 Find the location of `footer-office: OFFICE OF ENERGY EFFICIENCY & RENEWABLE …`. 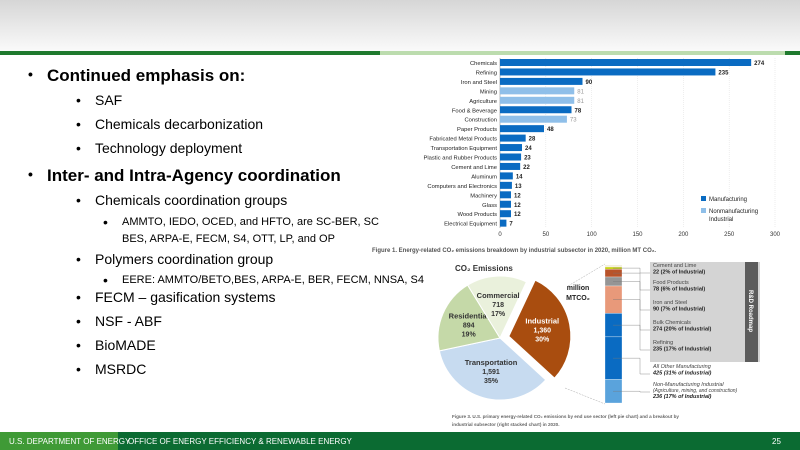

footer-office: OFFICE OF ENERGY EFFICIENCY & RENEWABLE … is located at coordinates (240, 441).